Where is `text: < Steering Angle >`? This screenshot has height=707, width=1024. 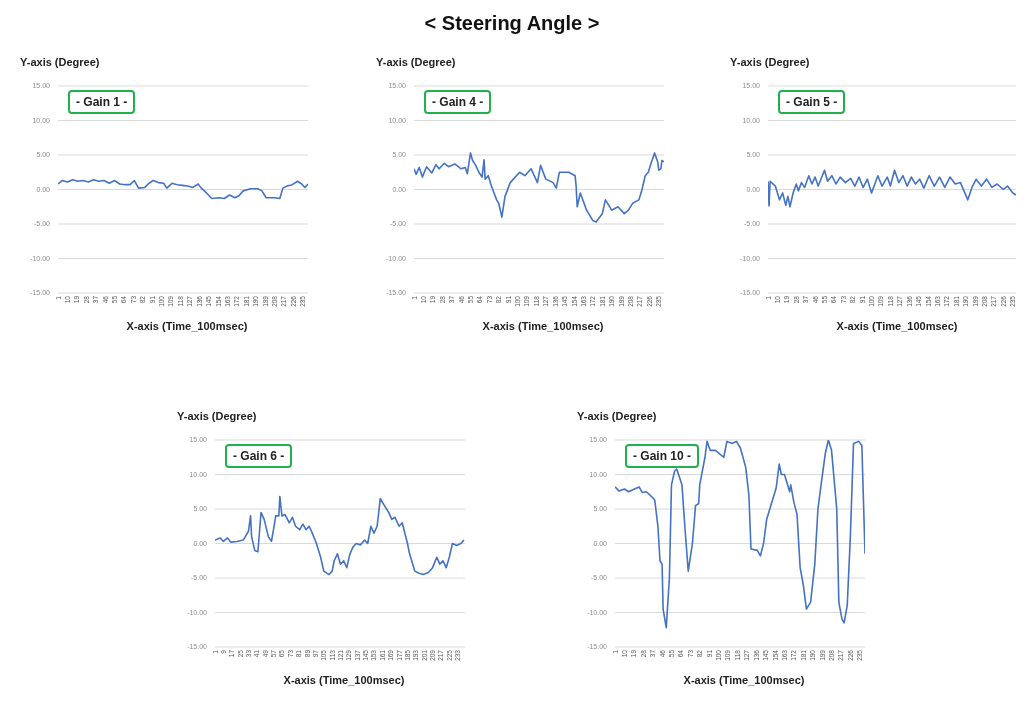 text: < Steering Angle > is located at coordinates (512, 23).